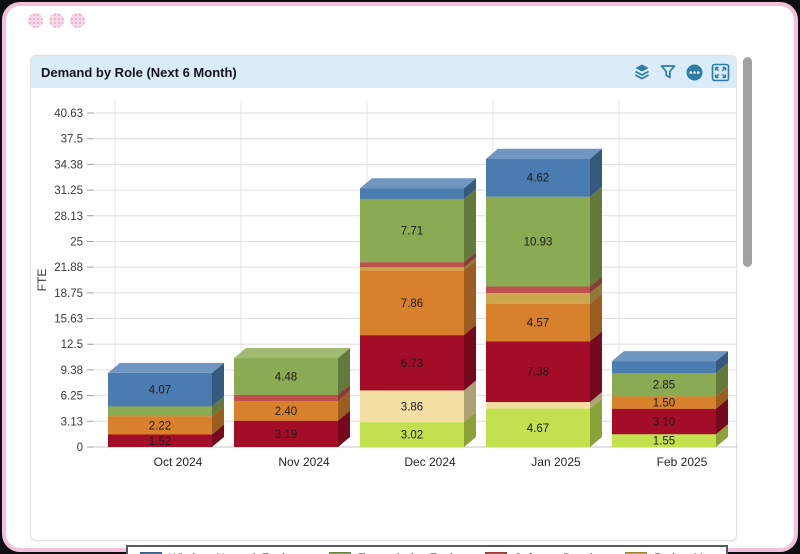 The width and height of the screenshot is (800, 554). What do you see at coordinates (68, 217) in the screenshot?
I see `y-tick-label: 28.13` at bounding box center [68, 217].